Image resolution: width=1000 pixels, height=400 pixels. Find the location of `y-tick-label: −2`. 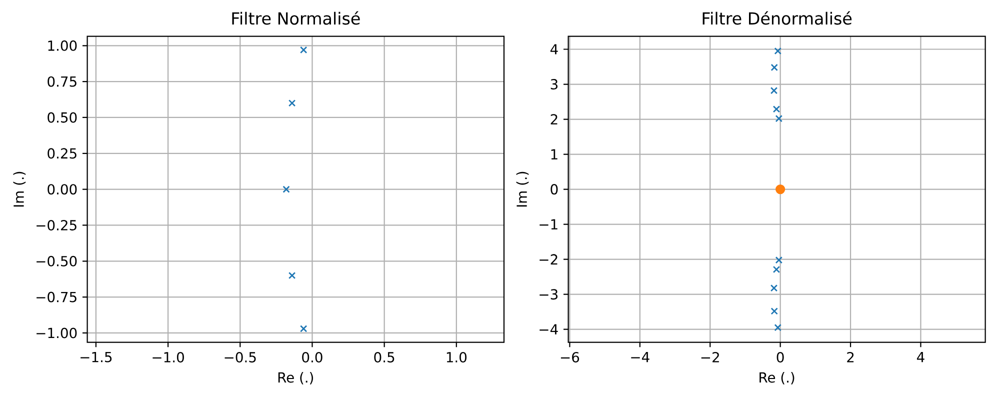

y-tick-label: −2 is located at coordinates (549, 259).